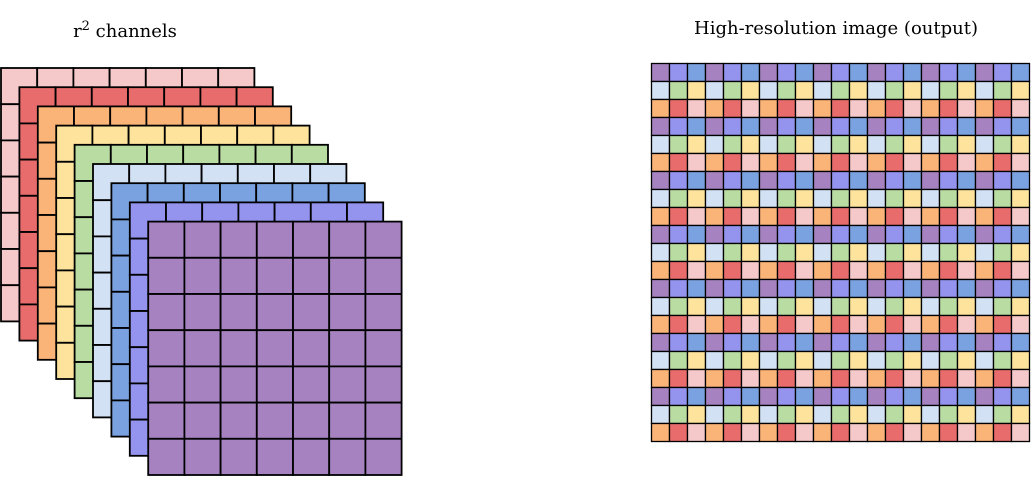 This screenshot has height=481, width=1032. I want to click on output-caption: High-resolution image (output), so click(836, 28).